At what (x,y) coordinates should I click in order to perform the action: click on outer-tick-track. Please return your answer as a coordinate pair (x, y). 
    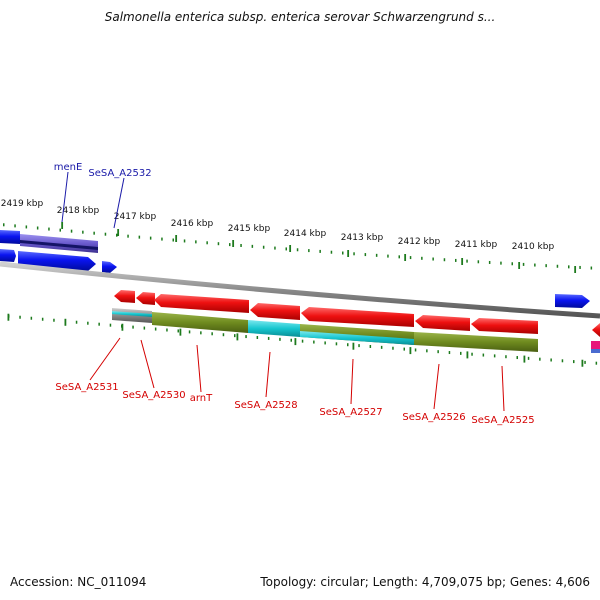
    Looking at the image, I should click on (298, 247).